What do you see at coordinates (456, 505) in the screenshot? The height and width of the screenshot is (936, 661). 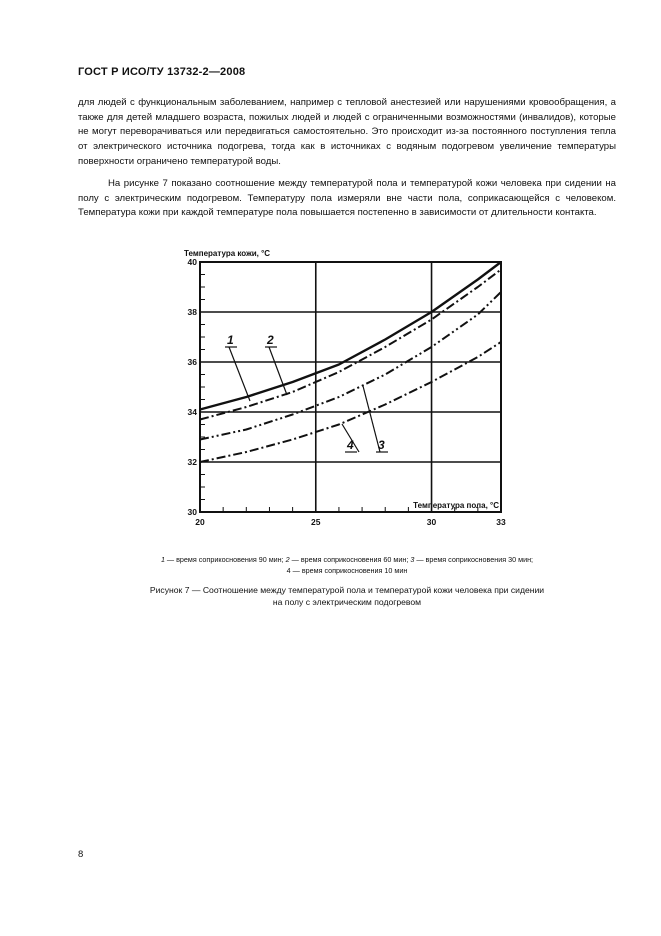 I see `x-axis-label: Температура пола, °С` at bounding box center [456, 505].